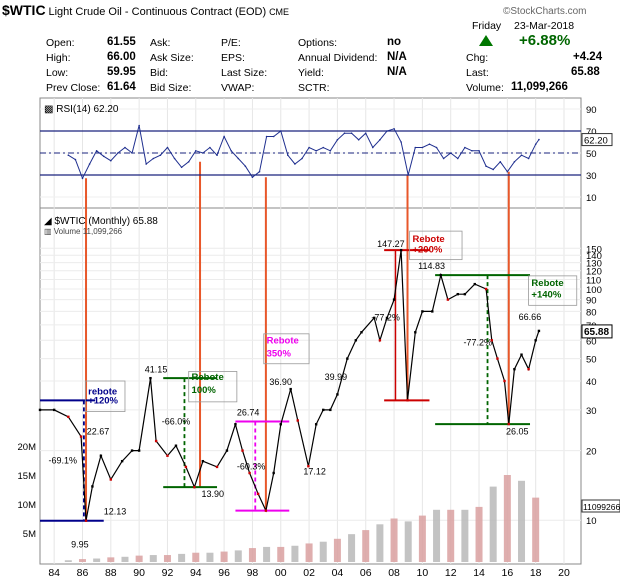 Image resolution: width=620 pixels, height=580 pixels. What do you see at coordinates (594, 256) in the screenshot?
I see `price-tick-label: 140` at bounding box center [594, 256].